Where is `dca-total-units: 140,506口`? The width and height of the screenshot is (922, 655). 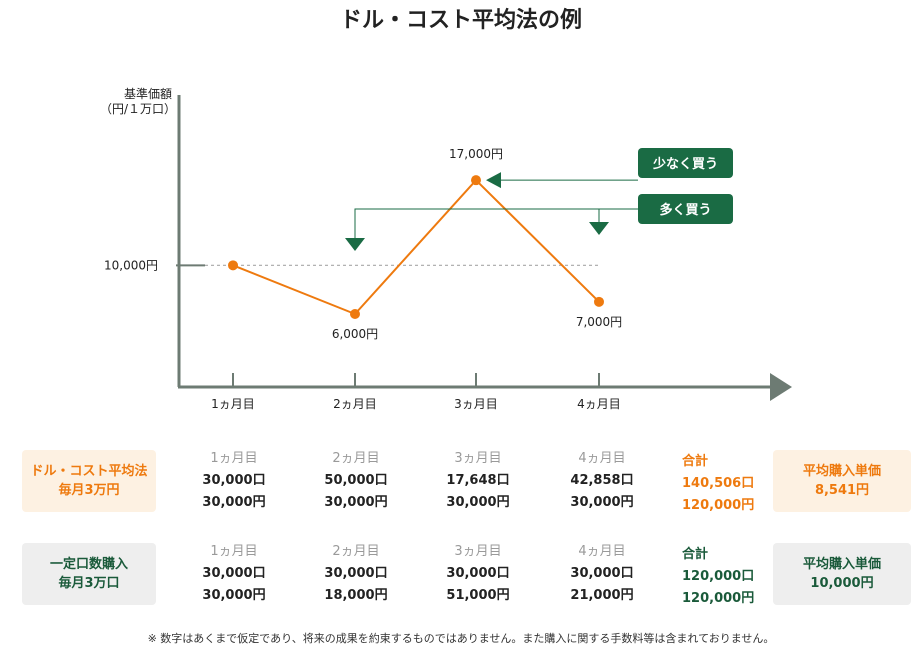 dca-total-units: 140,506口 is located at coordinates (718, 483).